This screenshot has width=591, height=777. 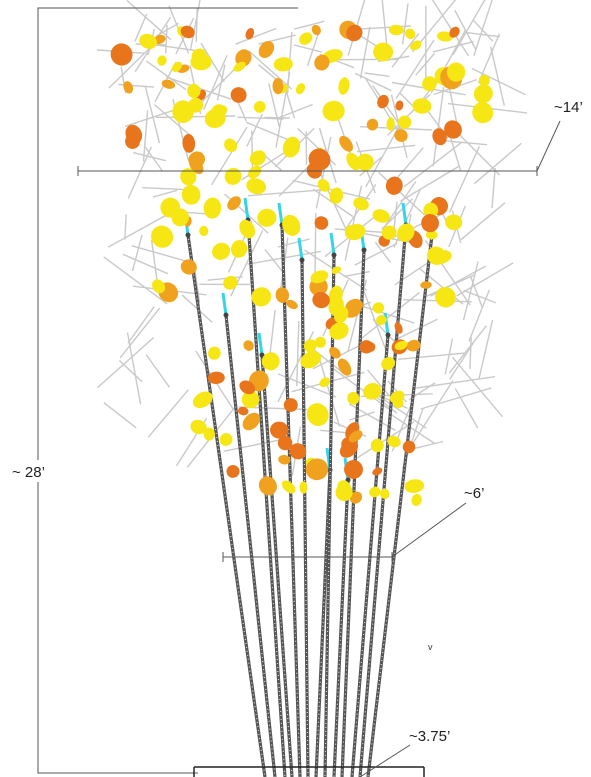 I want to click on canopy-width-label: ~14’, so click(x=568, y=107).